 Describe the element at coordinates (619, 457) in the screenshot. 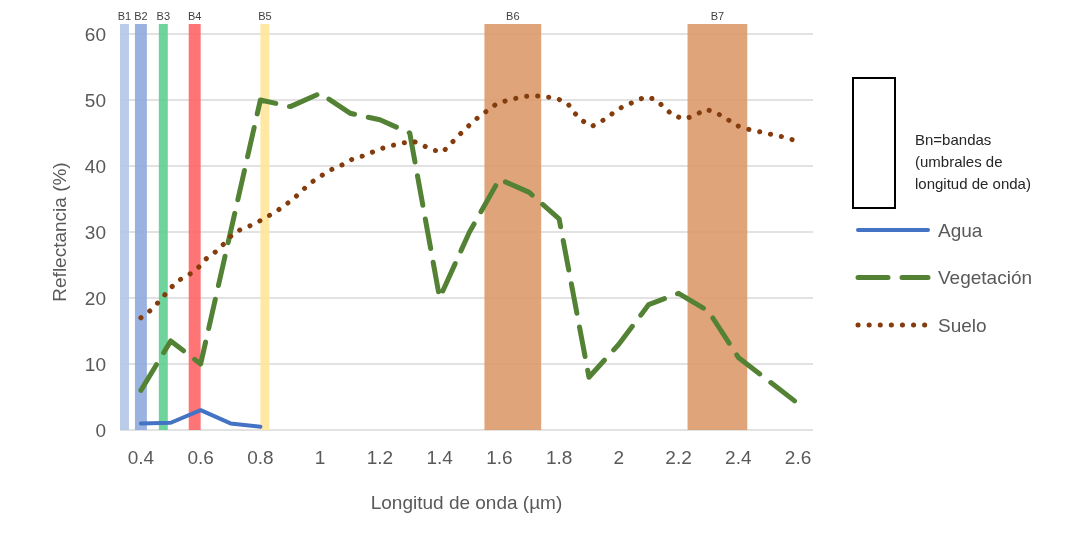

I see `x-tick-label: 2` at that location.